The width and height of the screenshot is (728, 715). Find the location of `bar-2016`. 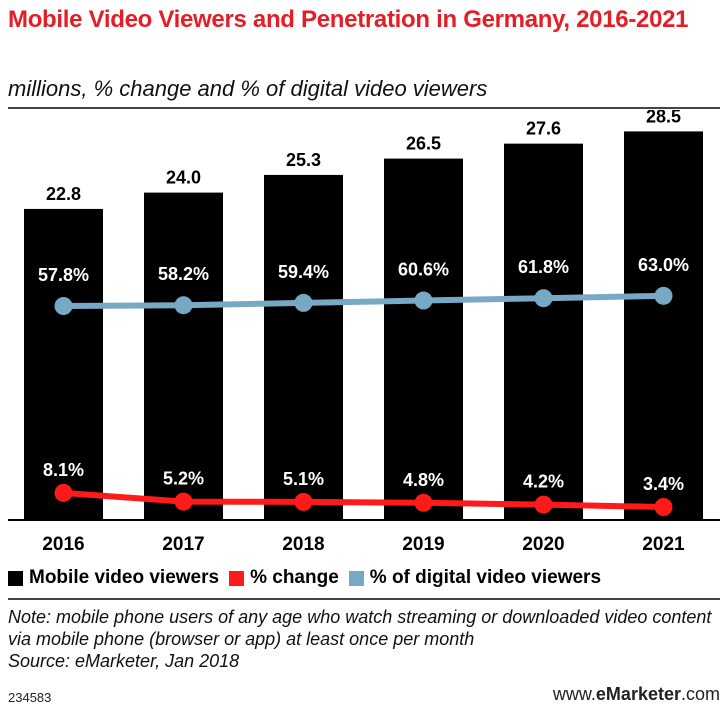

bar-2016 is located at coordinates (63, 364).